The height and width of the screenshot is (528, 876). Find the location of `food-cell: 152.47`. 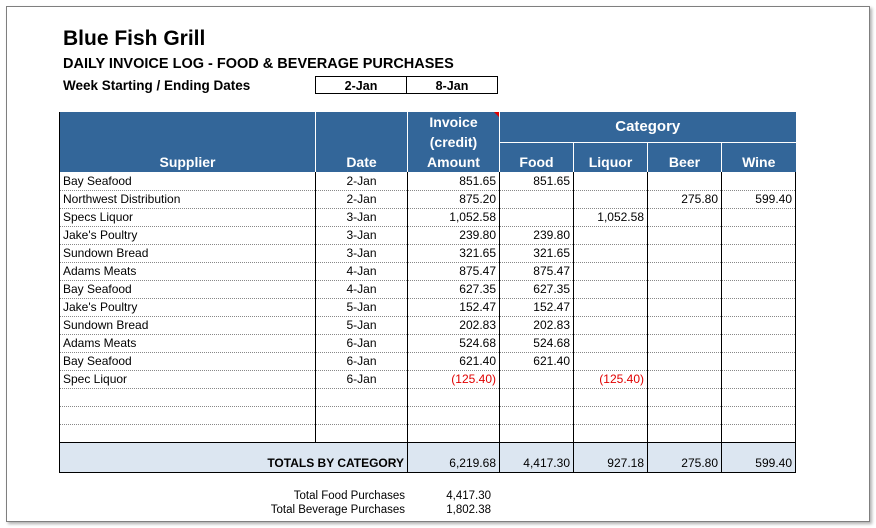

food-cell: 152.47 is located at coordinates (536, 307).